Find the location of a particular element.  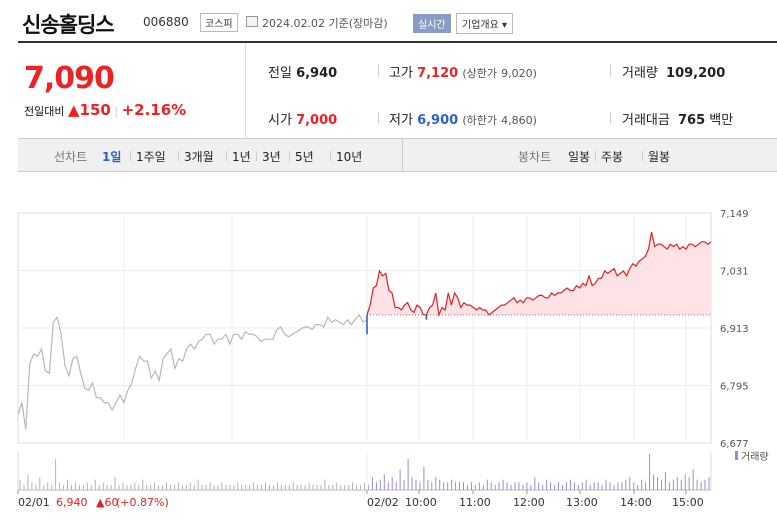

lower-limit-value: 4,860) is located at coordinates (519, 120).